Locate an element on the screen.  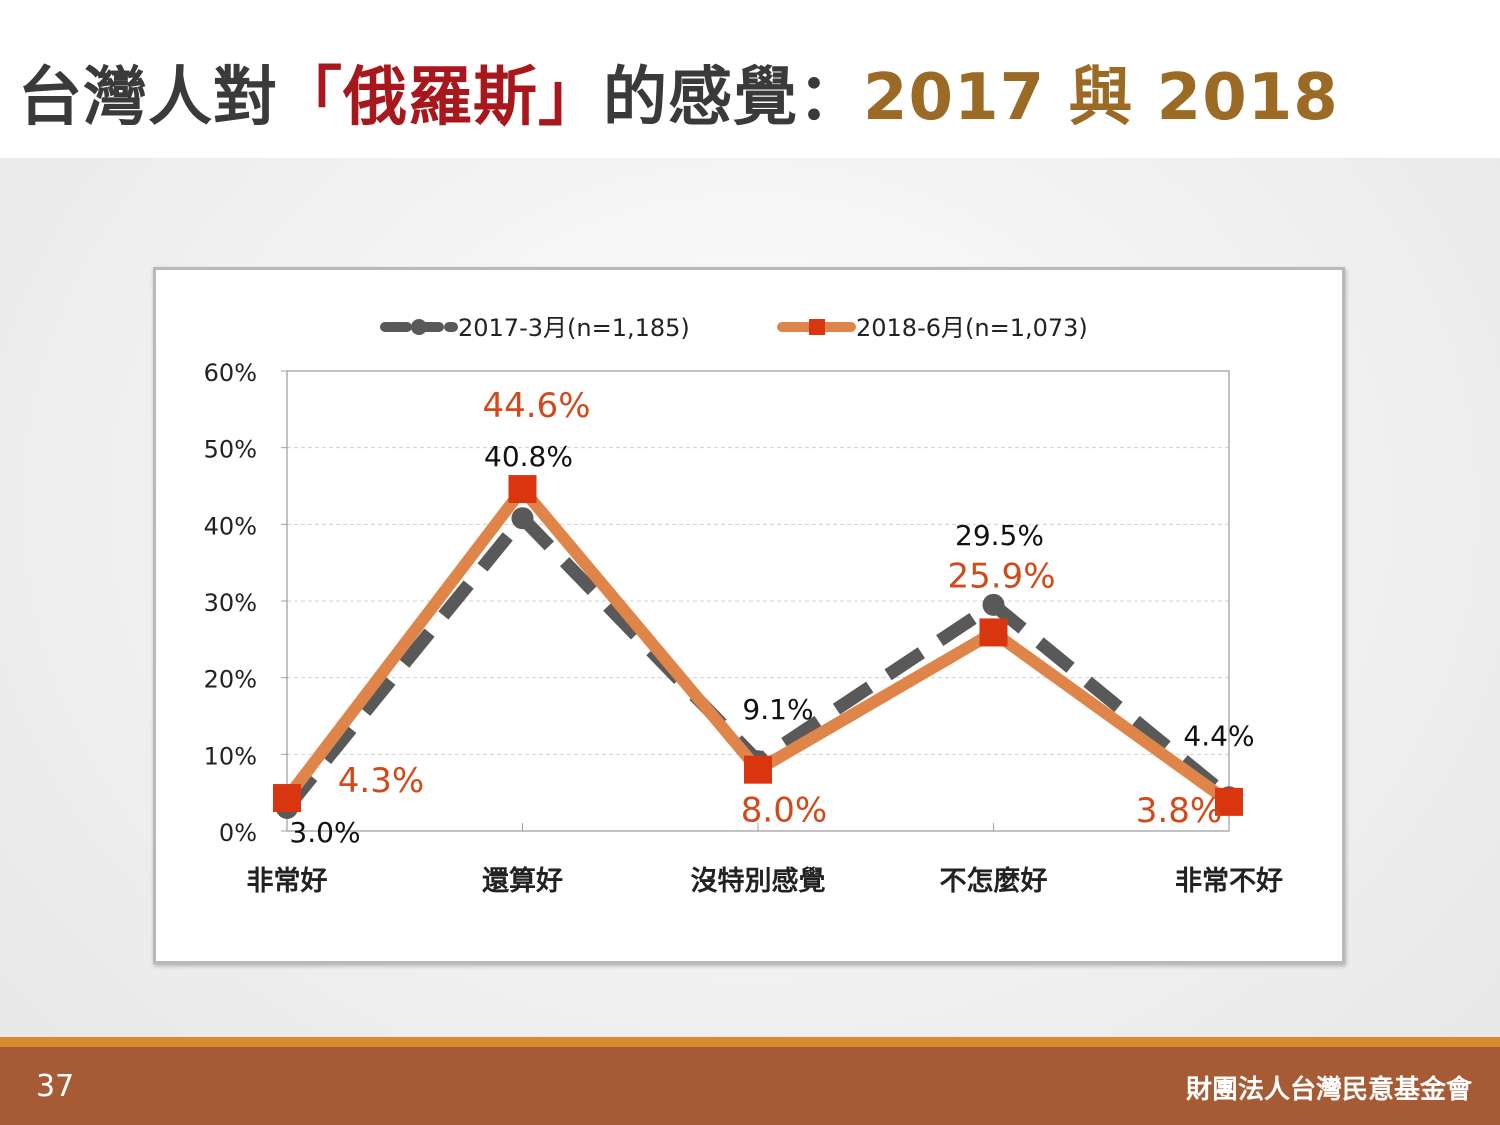
legend-2017-label: 2017-3月(n=1,185) is located at coordinates (574, 328).